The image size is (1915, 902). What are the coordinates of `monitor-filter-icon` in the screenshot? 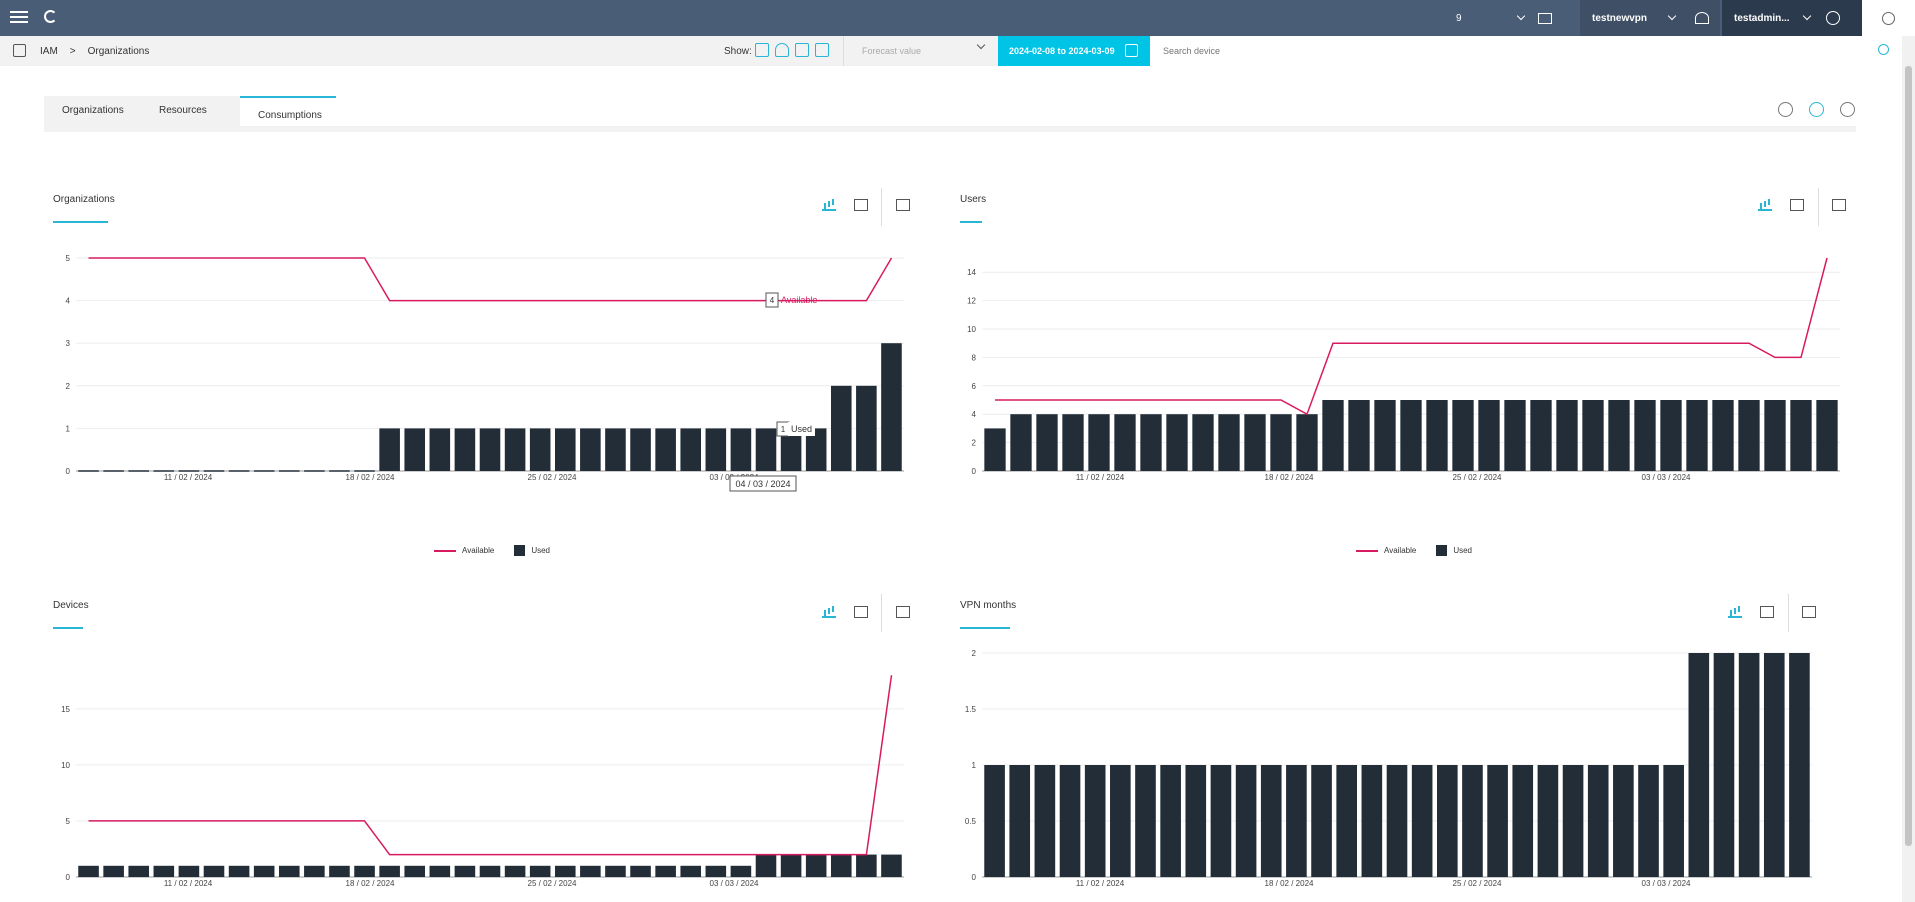 It's located at (802, 50).